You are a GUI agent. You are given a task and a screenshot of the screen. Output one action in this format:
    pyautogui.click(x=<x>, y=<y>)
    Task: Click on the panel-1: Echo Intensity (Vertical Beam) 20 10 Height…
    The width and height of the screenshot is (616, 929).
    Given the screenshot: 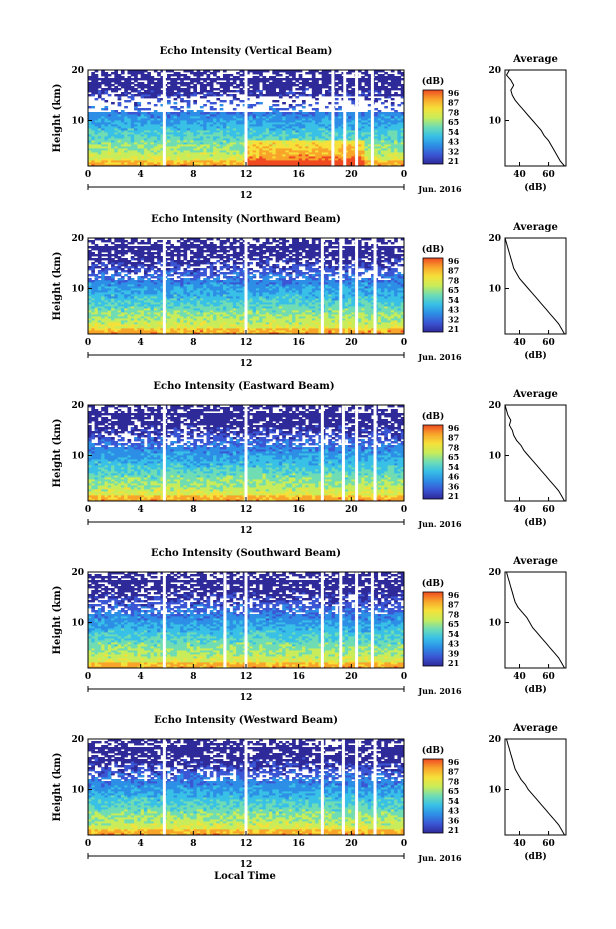 What is the action you would take?
    pyautogui.click(x=309, y=123)
    